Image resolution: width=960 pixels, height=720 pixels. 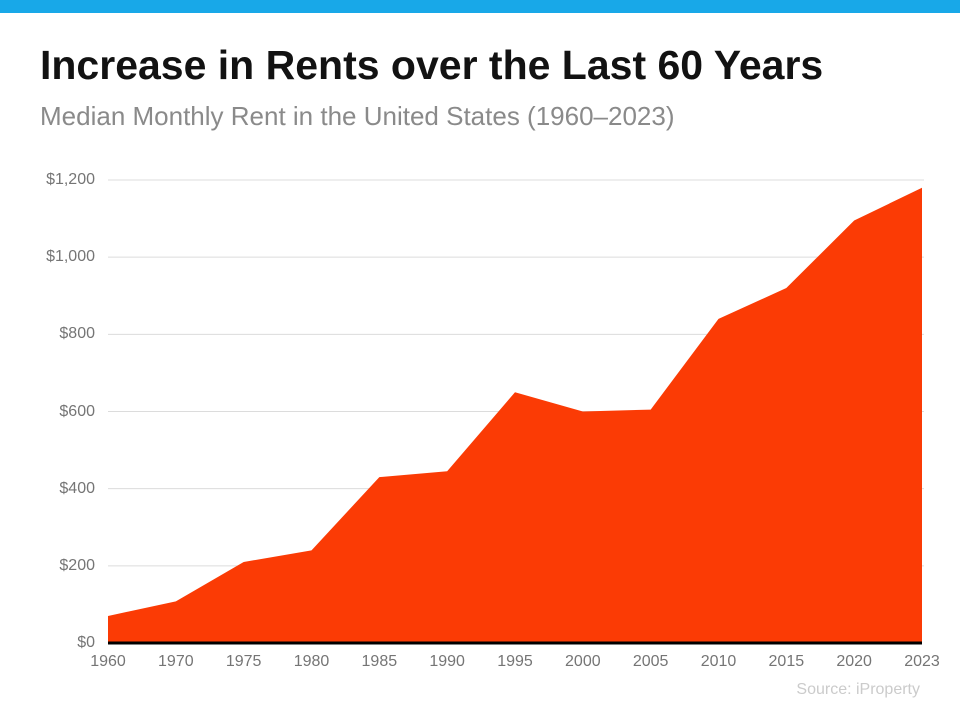 I want to click on y-tick-label: $200, so click(x=77, y=565).